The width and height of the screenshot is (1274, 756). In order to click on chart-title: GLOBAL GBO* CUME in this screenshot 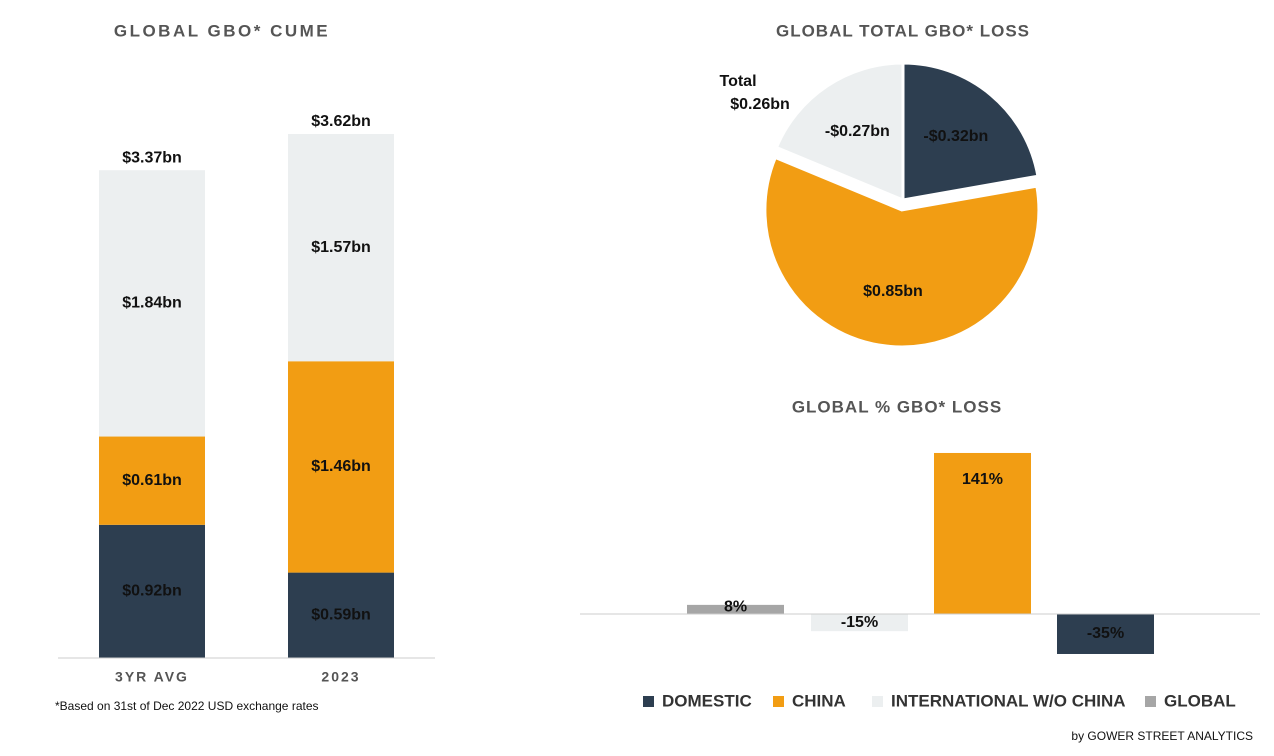, I will do `click(222, 30)`.